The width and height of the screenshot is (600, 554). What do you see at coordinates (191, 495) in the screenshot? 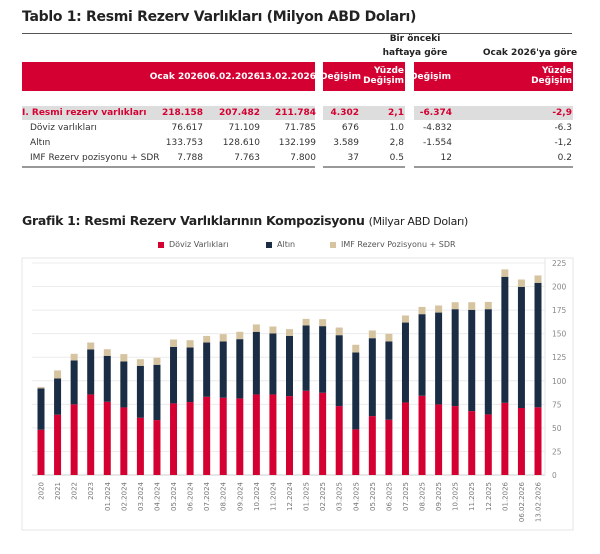
I see `x-tick-label: 06.2024` at bounding box center [191, 495].